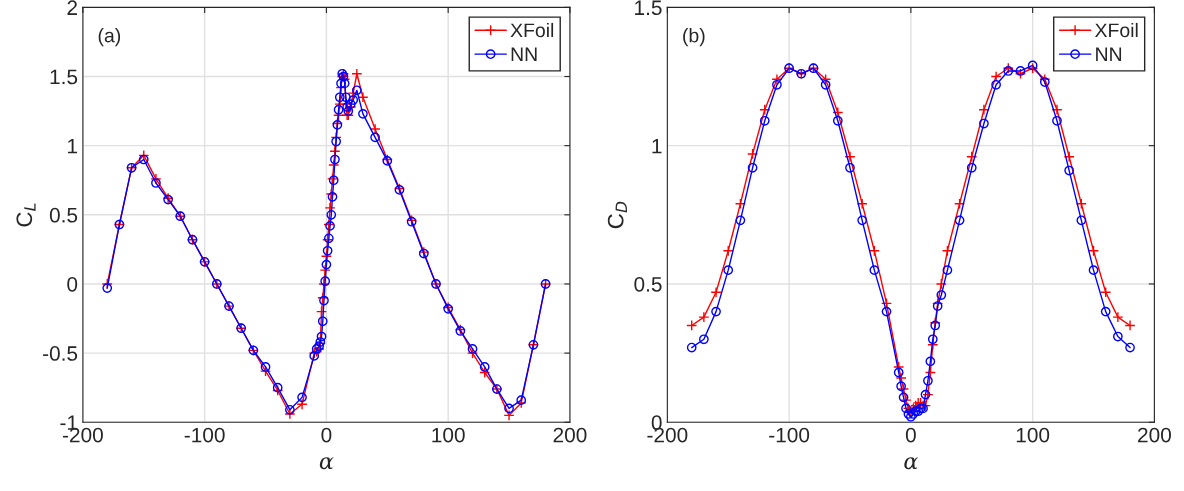 This screenshot has height=491, width=1184. I want to click on annotation: (b), so click(694, 37).